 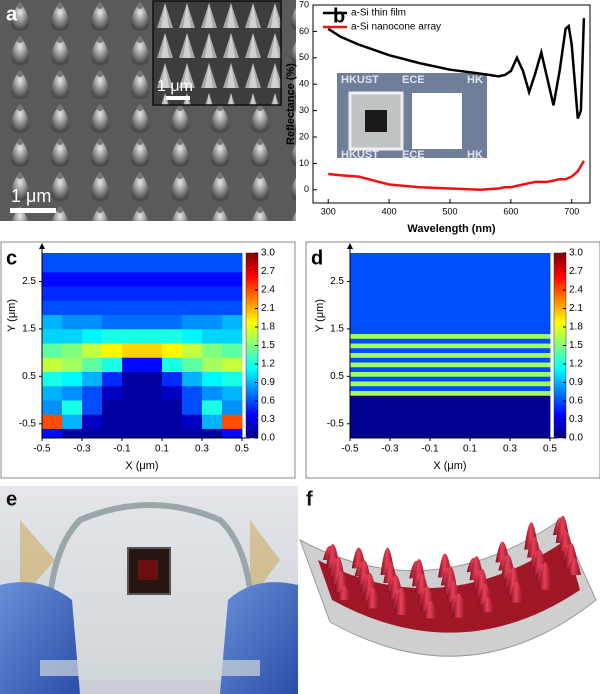 I want to click on y-tick-label: 0.5, so click(x=337, y=376).